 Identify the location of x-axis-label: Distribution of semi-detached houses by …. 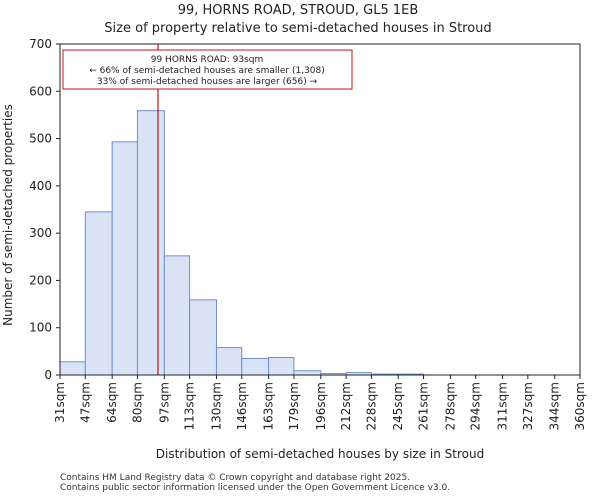
(320, 454).